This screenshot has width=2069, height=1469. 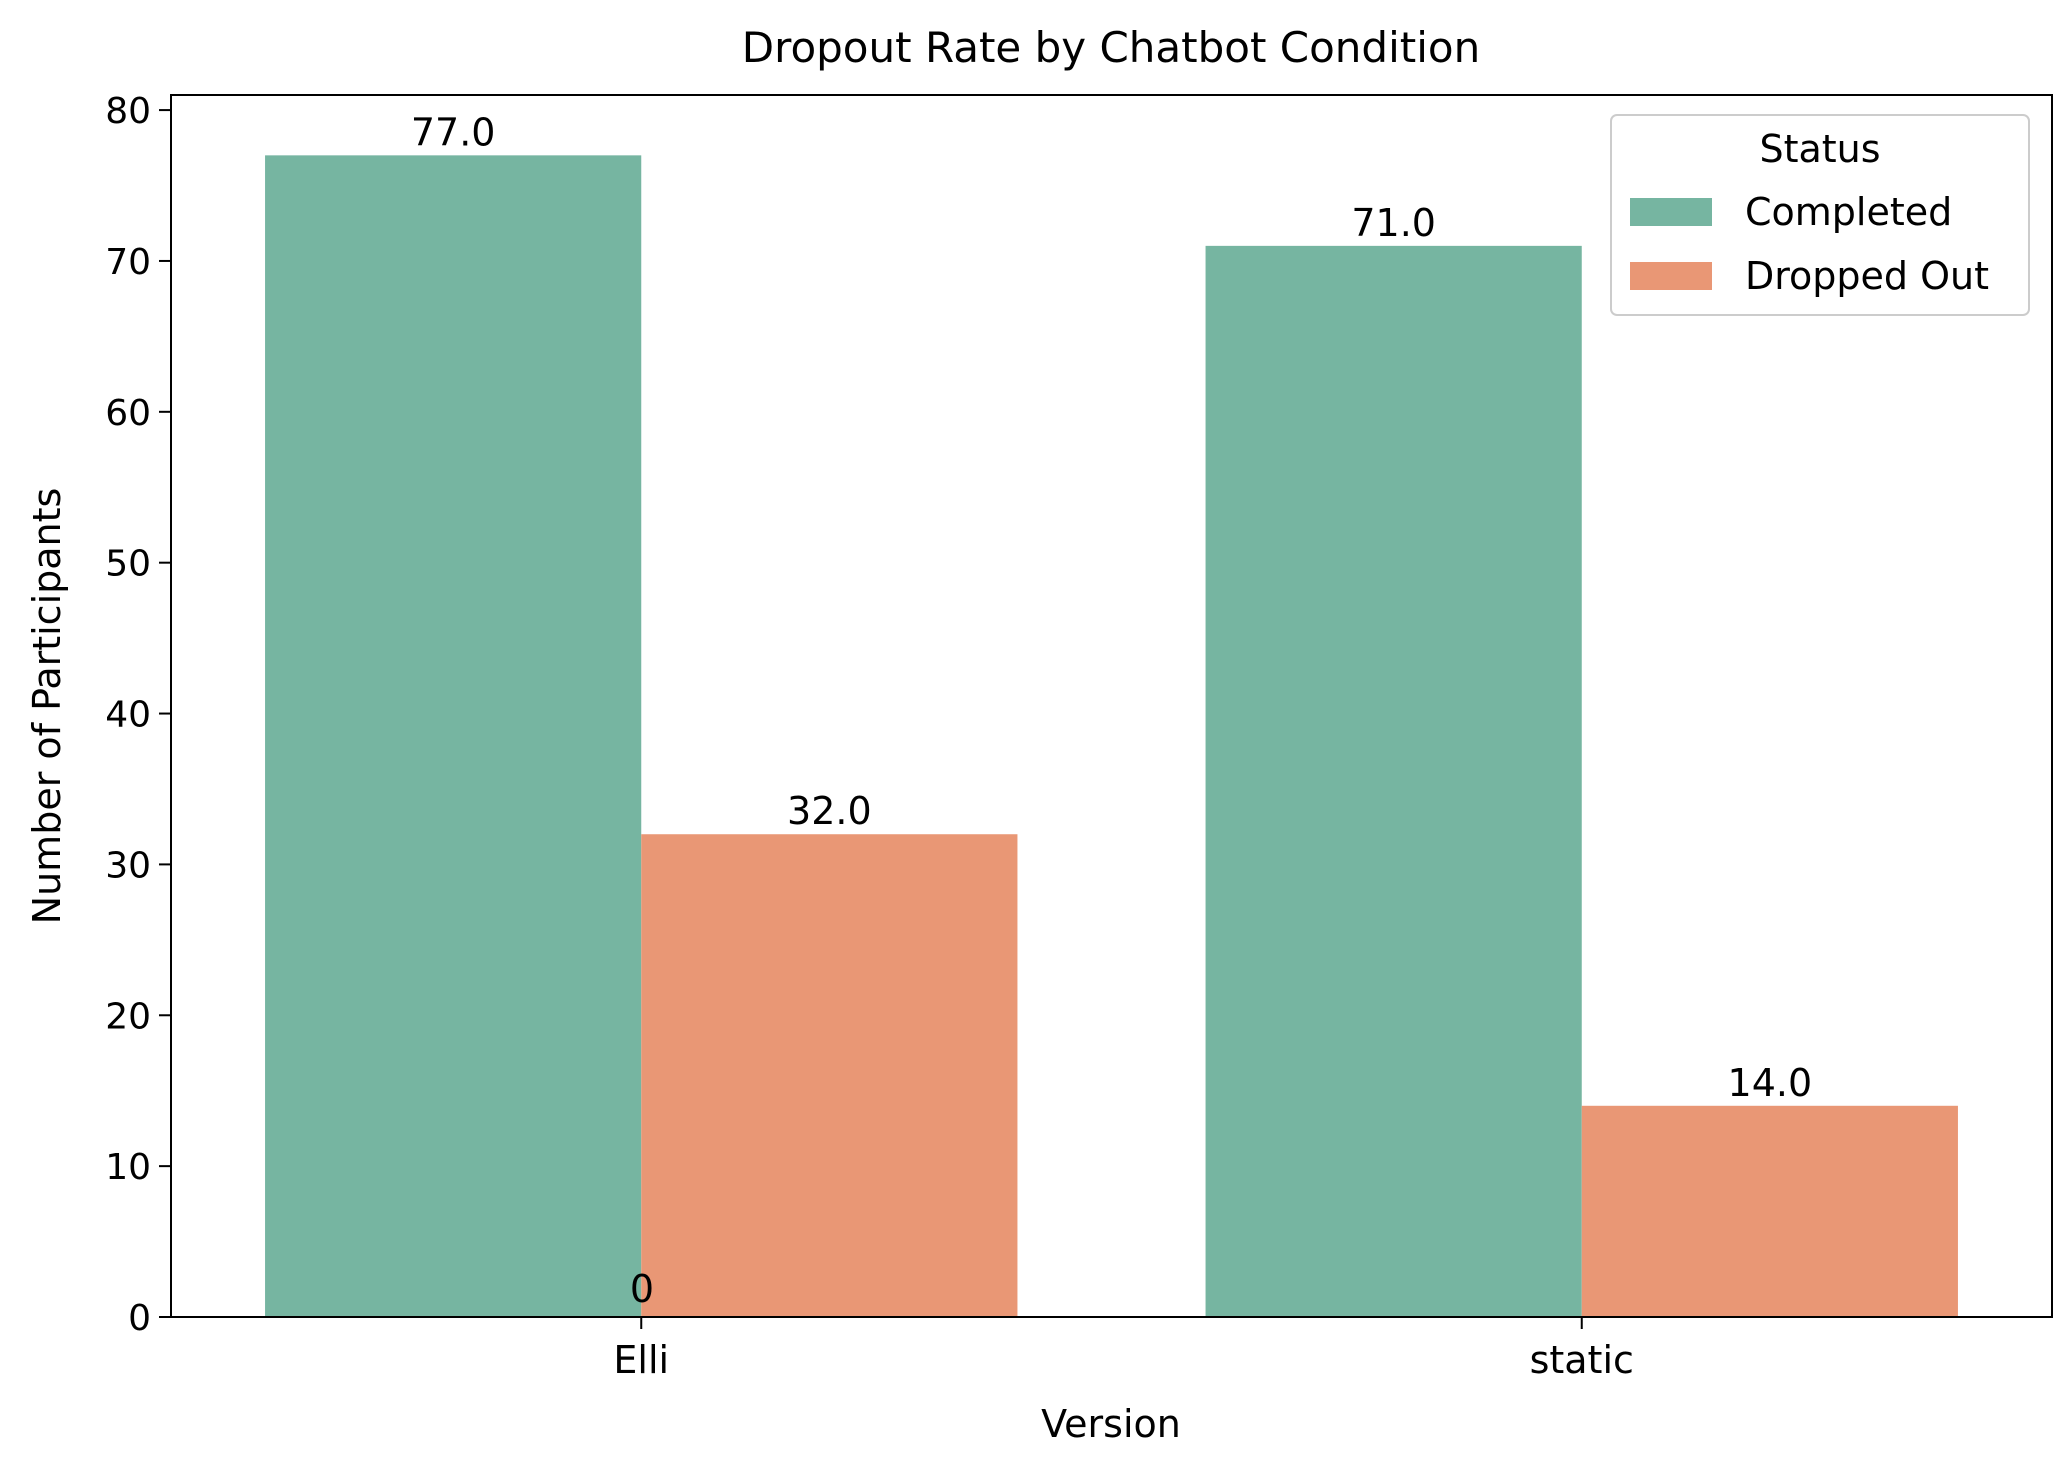 I want to click on bar-label-dropped-out-static: 14.0, so click(x=1770, y=1083).